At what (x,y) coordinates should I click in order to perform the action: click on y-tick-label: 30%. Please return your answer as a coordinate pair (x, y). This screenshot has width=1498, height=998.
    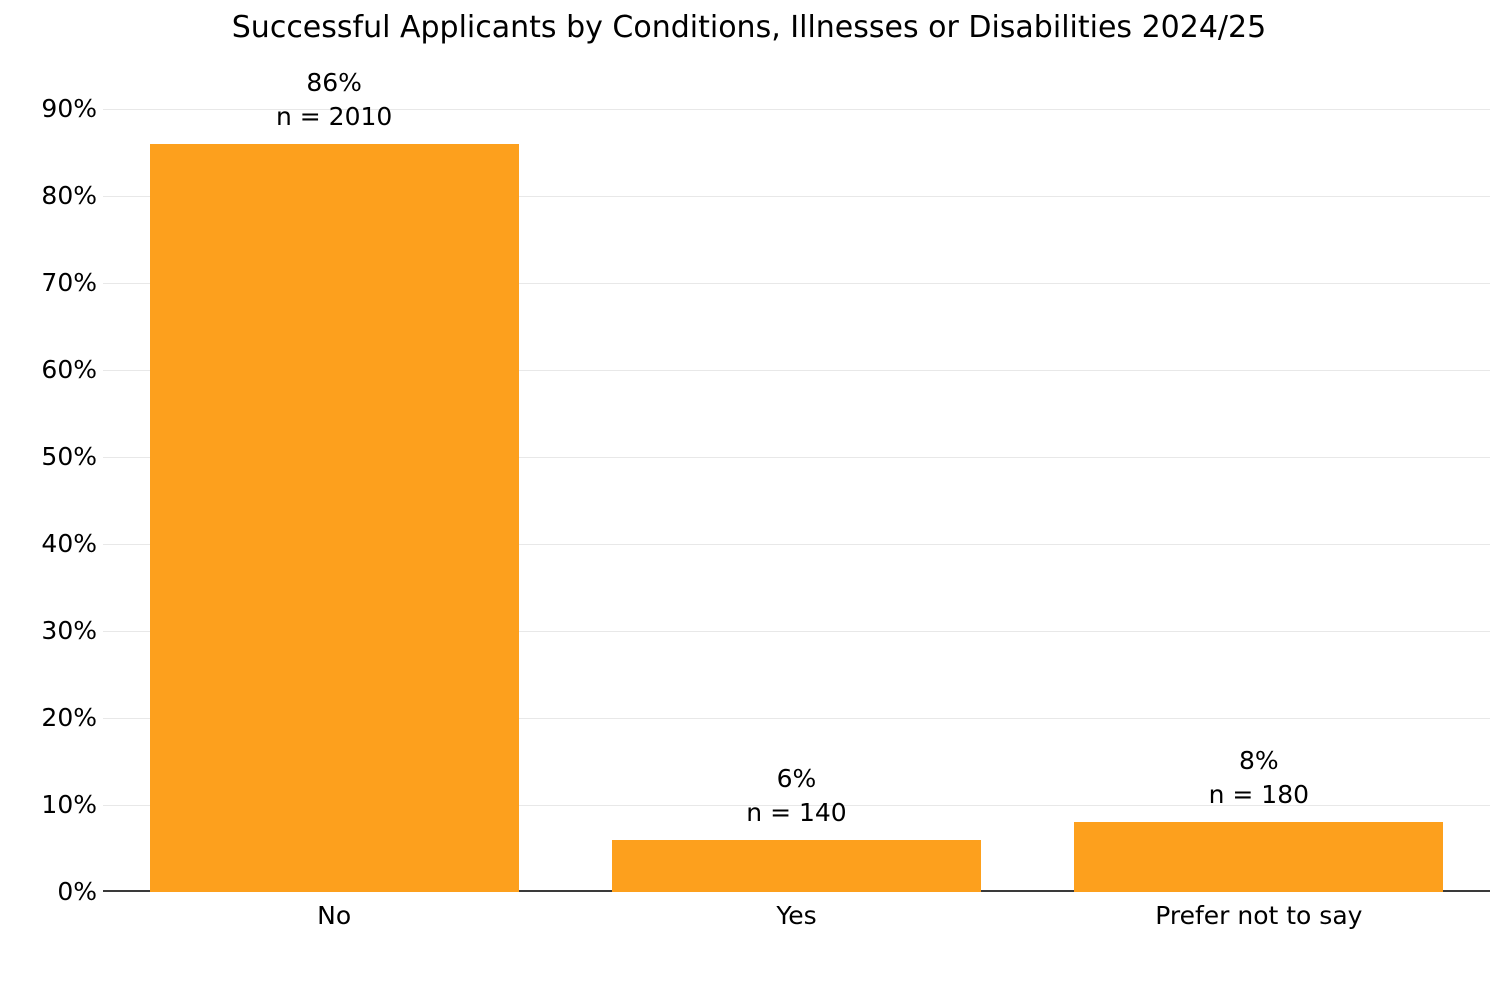
    Looking at the image, I should click on (69, 630).